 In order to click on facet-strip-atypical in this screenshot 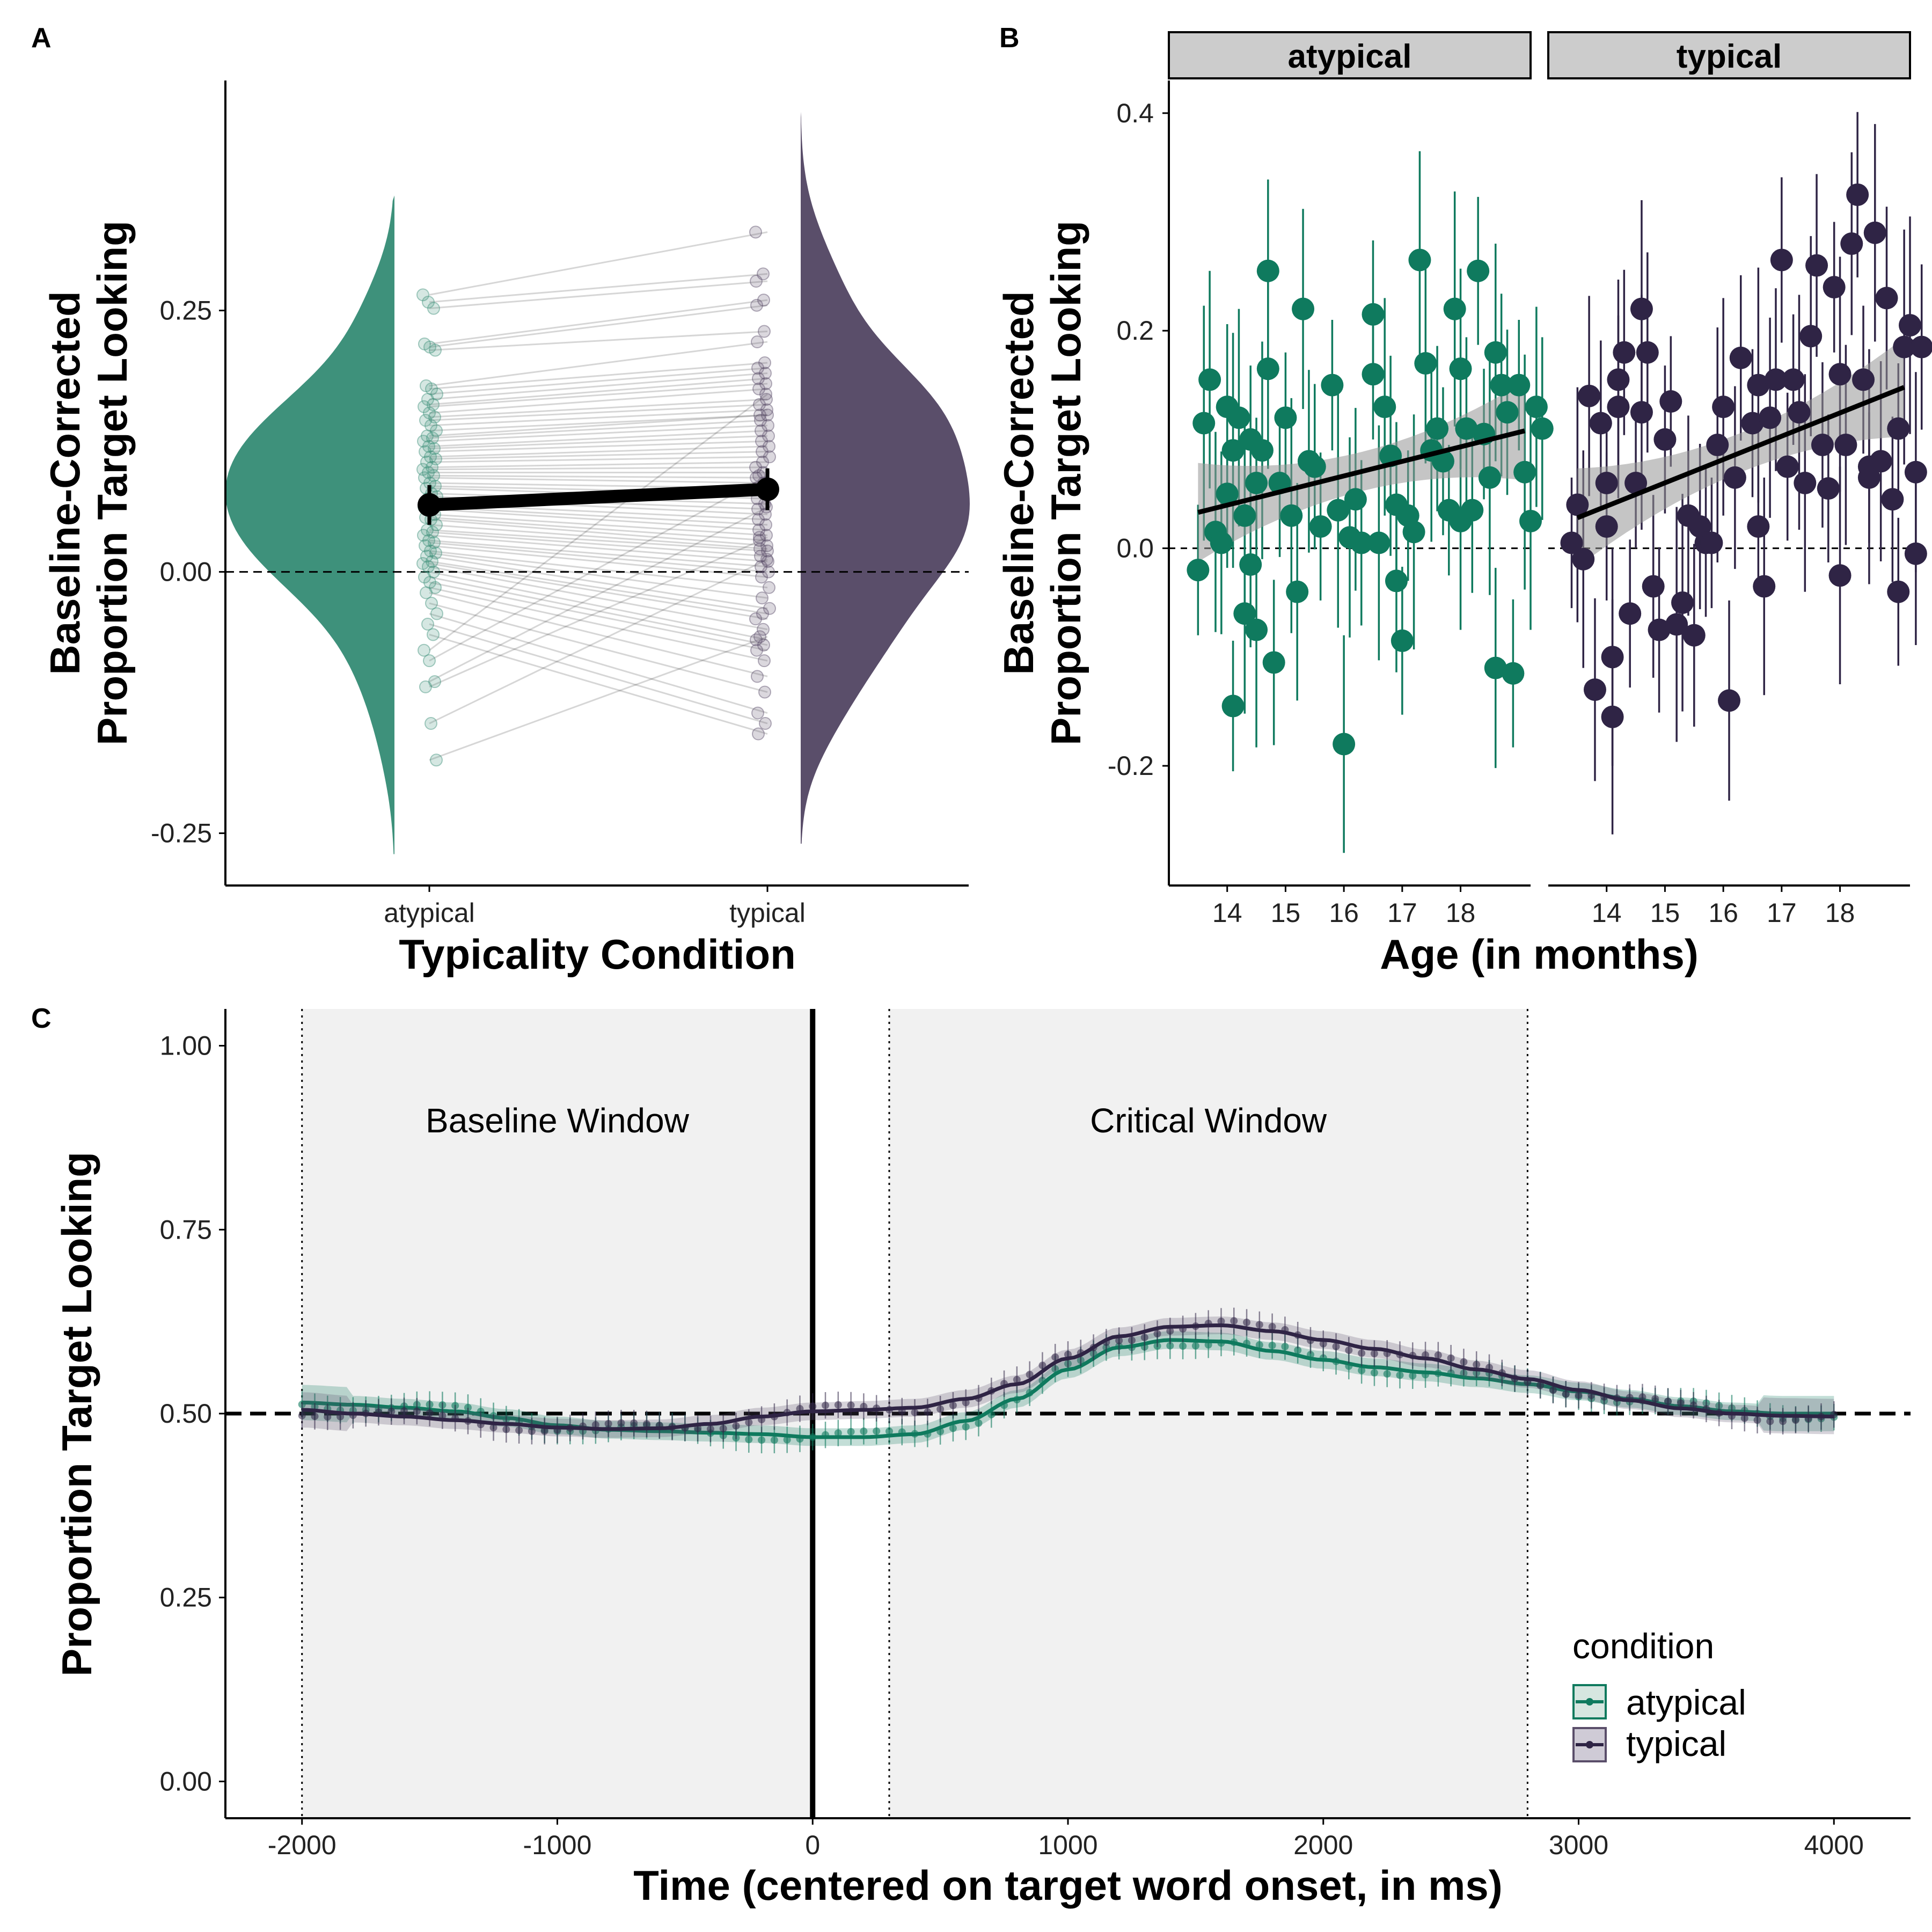, I will do `click(1350, 55)`.